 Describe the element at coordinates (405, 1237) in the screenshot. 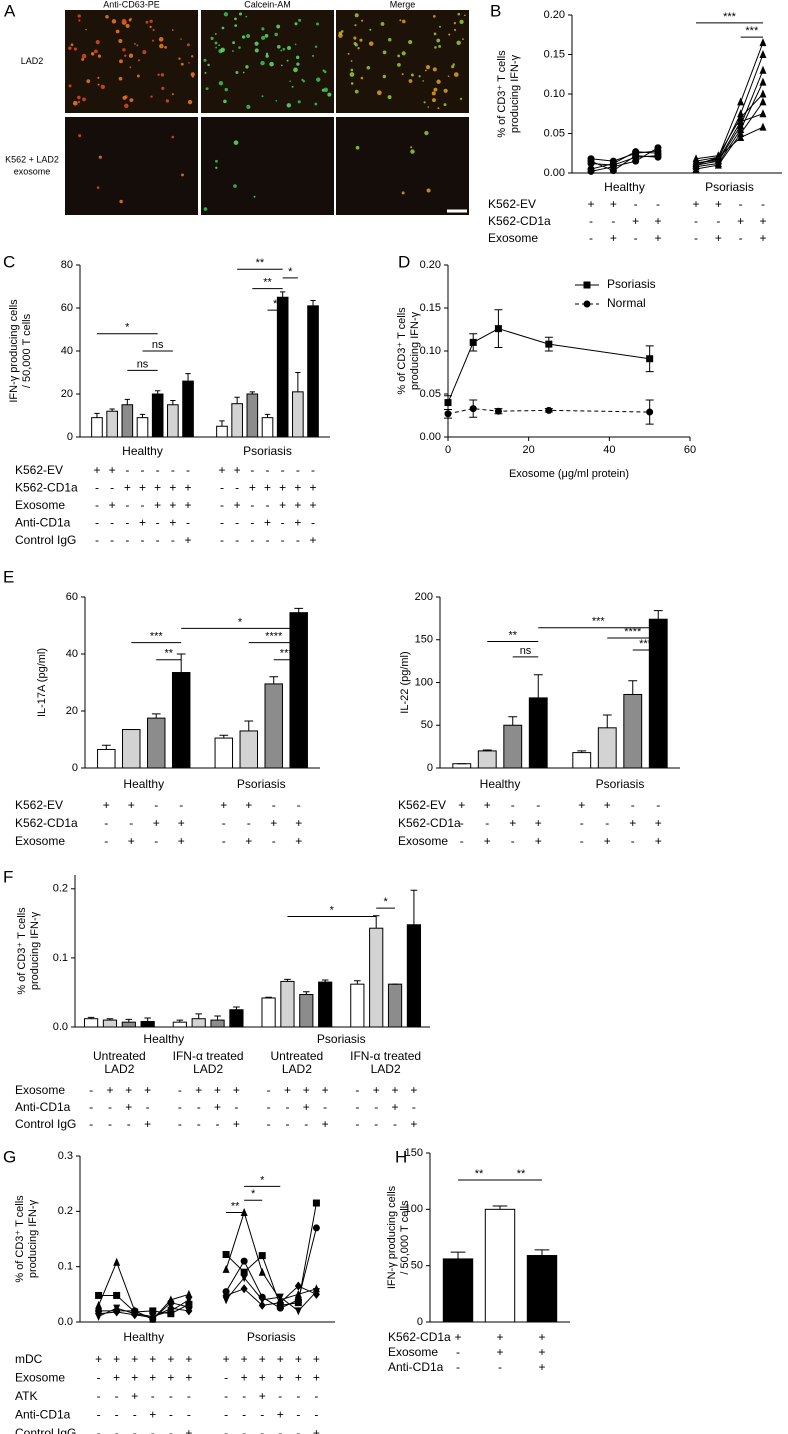

I see `y-axis-label: / 50,000 T cells` at that location.